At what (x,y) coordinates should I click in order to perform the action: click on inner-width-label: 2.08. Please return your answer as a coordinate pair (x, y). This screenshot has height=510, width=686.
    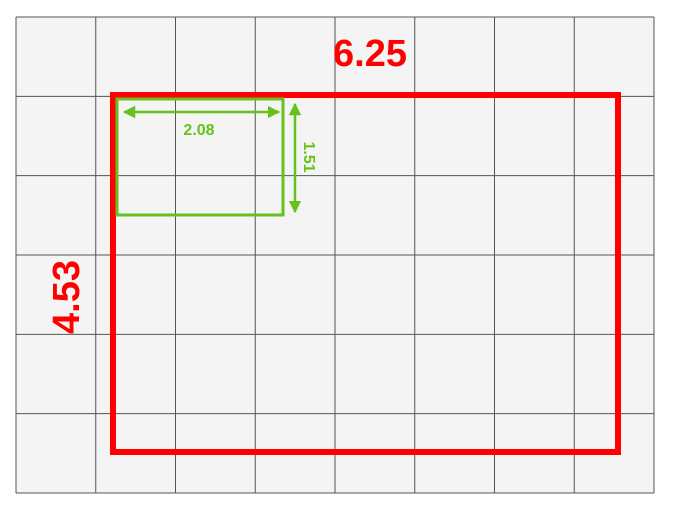
    Looking at the image, I should click on (198, 130).